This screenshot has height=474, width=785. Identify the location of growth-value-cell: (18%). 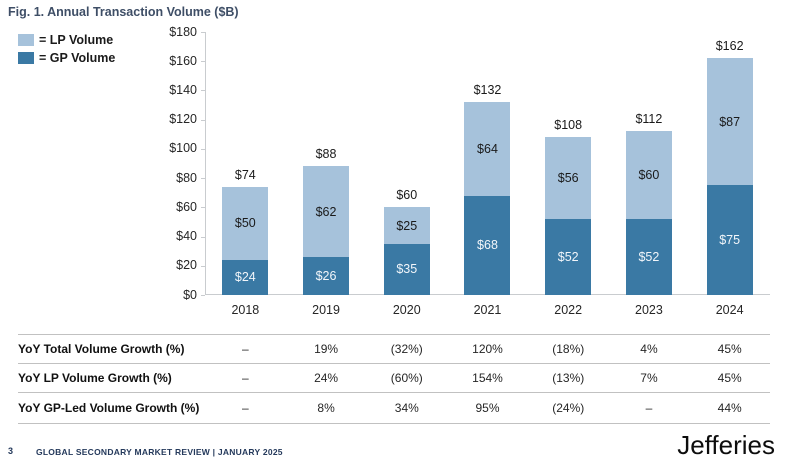
(568, 349).